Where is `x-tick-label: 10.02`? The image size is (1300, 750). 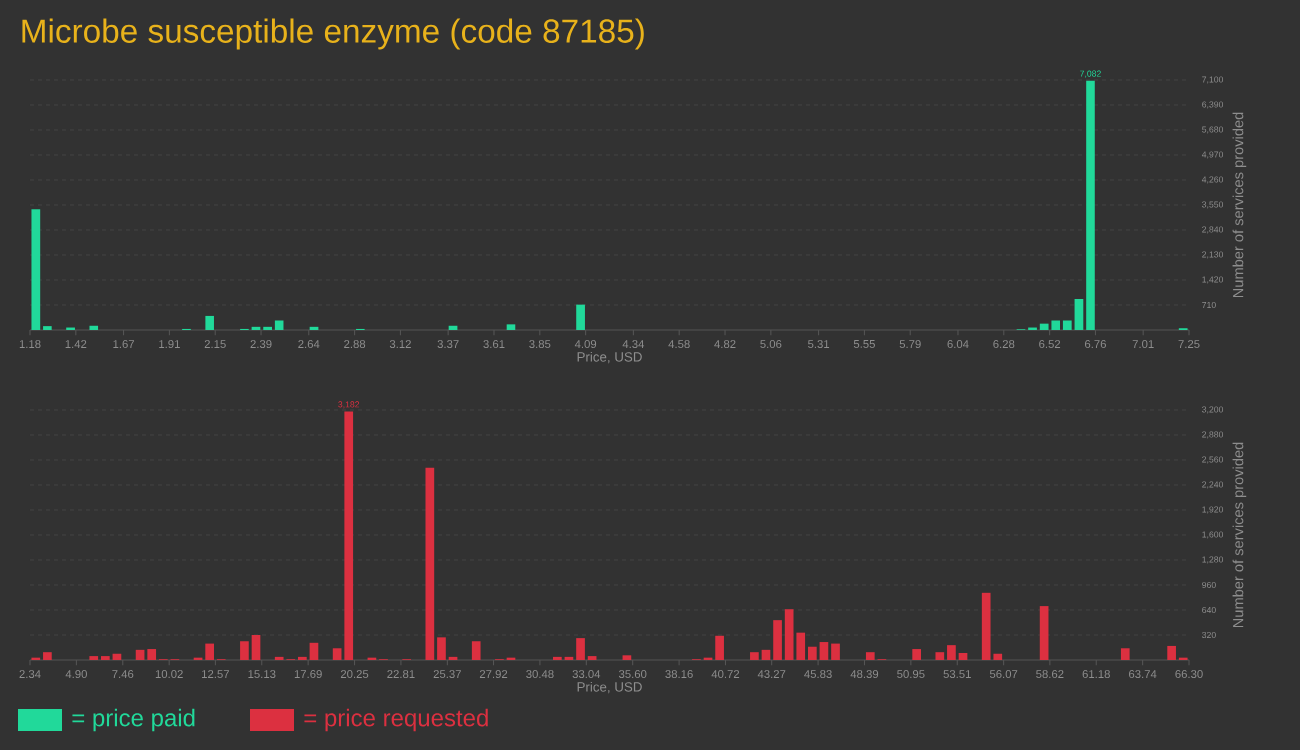
x-tick-label: 10.02 is located at coordinates (169, 674).